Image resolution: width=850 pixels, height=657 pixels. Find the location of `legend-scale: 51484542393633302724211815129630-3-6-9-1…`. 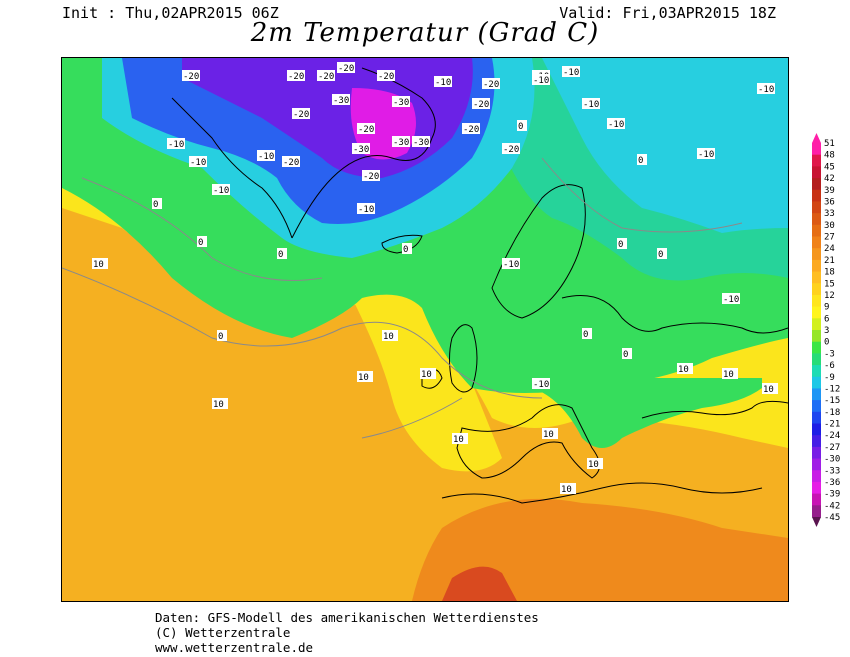

legend-scale: 51484542393633302724211815129630-3-6-9-1… is located at coordinates (826, 330).